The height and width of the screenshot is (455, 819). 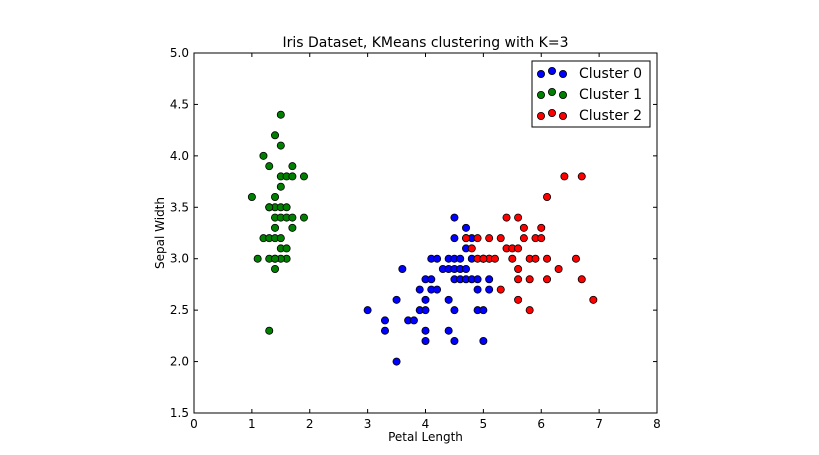 I want to click on legend: Cluster 0 Cluster 1 Cluster 2, so click(x=591, y=94).